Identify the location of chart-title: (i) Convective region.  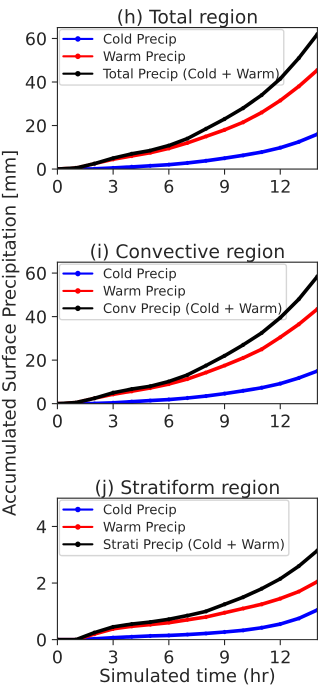
(187, 253).